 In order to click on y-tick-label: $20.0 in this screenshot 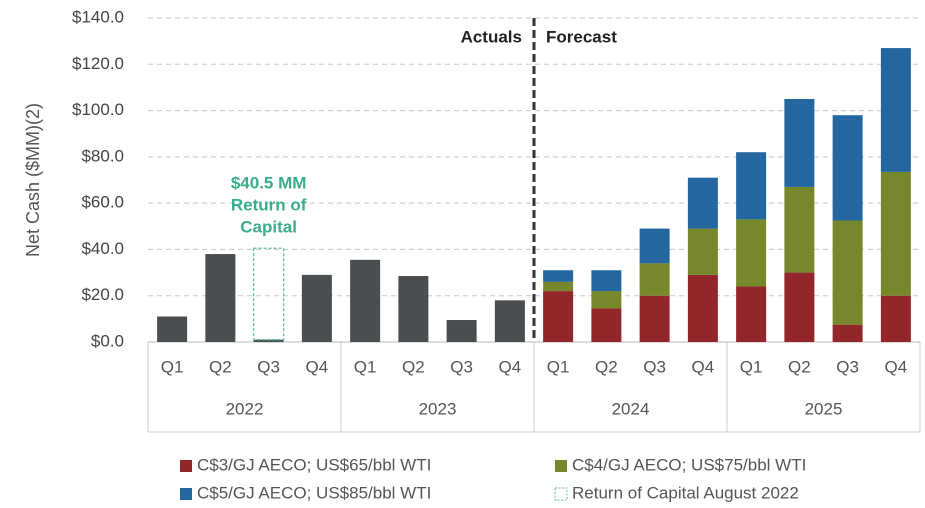, I will do `click(102, 294)`.